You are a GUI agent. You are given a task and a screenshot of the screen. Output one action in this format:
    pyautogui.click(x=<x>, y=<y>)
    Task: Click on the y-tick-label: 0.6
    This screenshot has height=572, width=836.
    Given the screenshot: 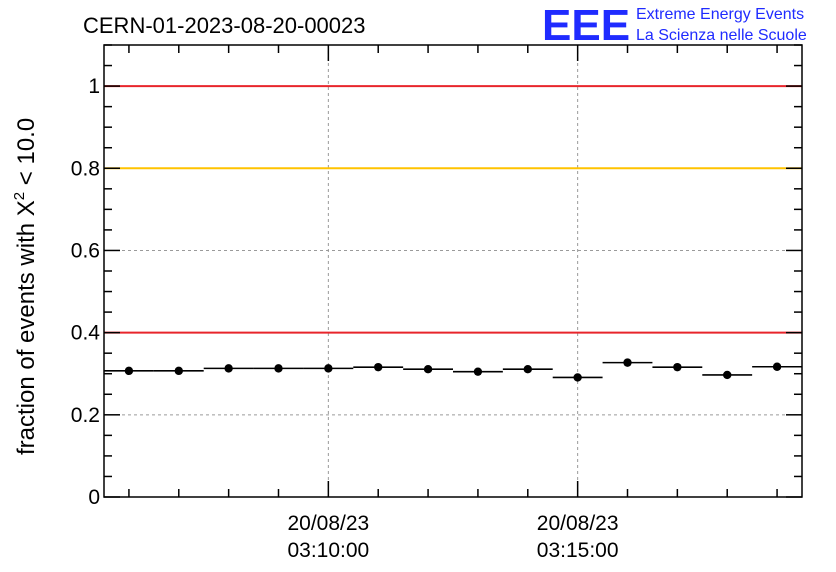 What is the action you would take?
    pyautogui.click(x=85, y=250)
    